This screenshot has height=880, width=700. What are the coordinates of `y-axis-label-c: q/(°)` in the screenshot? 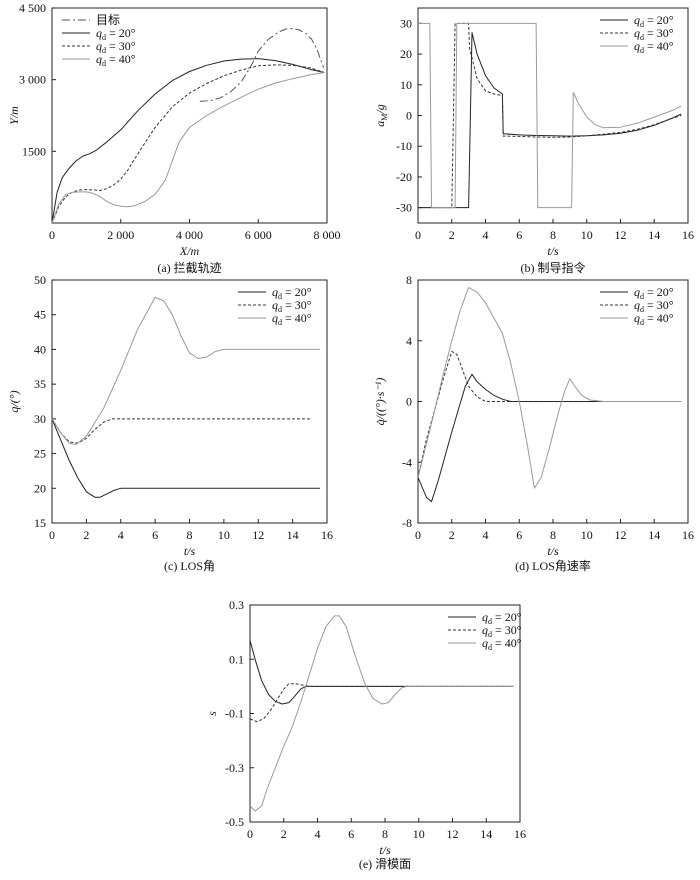 It's located at (14, 401).